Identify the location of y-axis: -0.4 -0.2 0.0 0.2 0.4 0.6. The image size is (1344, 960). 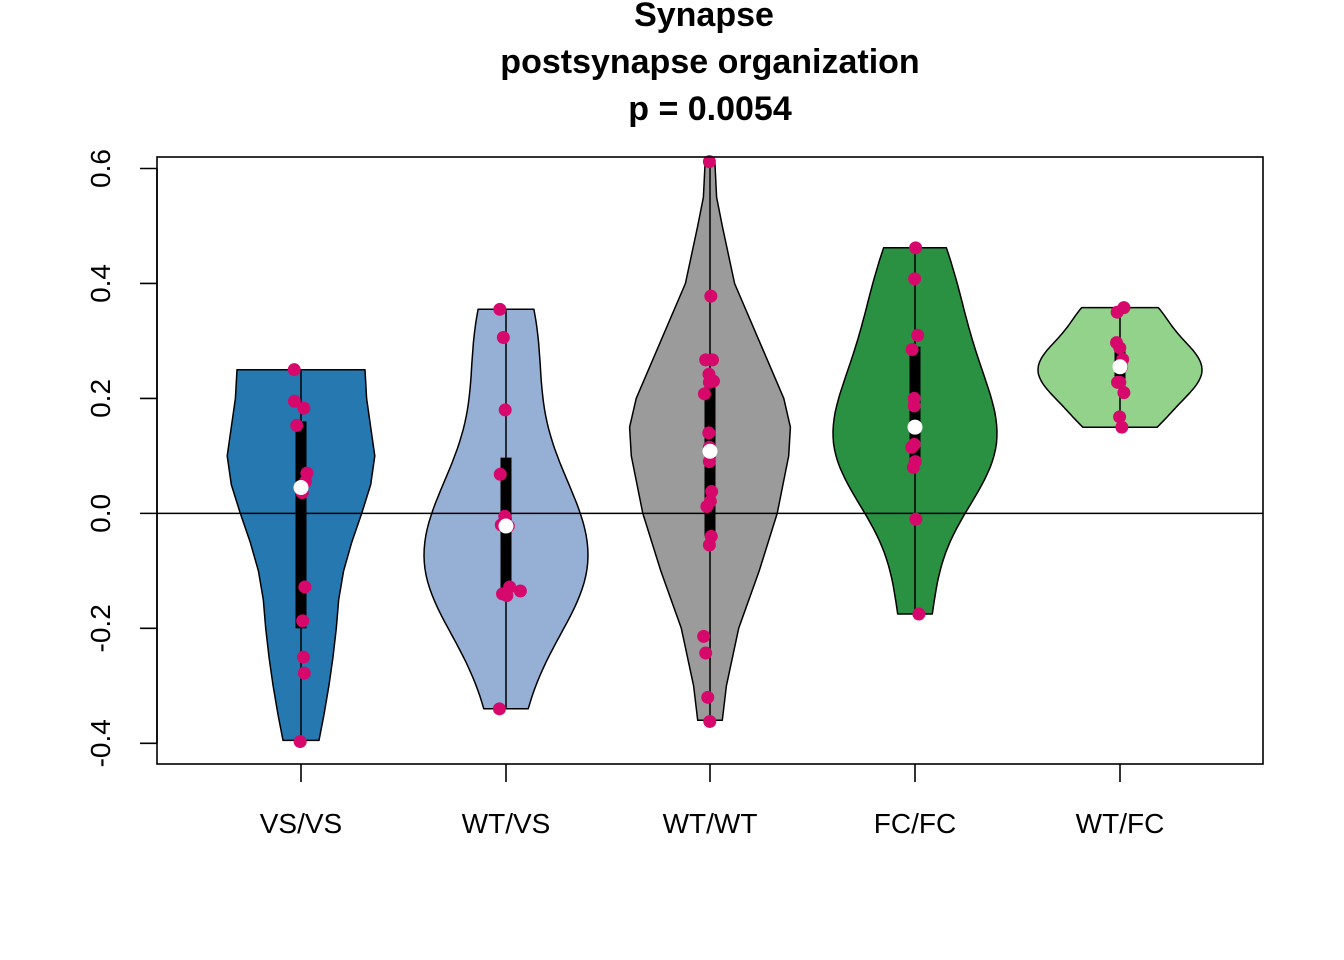
(121, 458).